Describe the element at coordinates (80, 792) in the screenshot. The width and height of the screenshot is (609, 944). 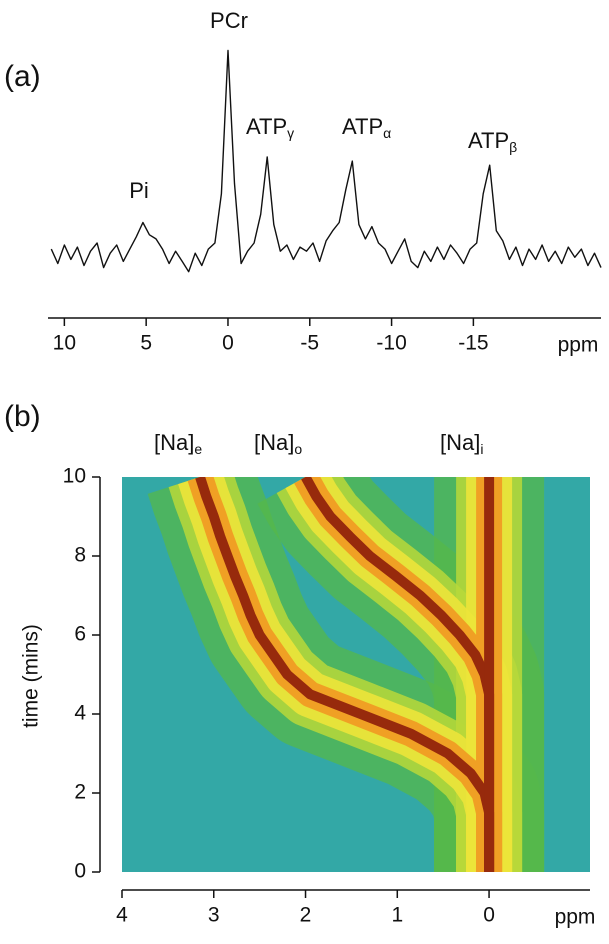
I see `y-tick-label: 2` at that location.